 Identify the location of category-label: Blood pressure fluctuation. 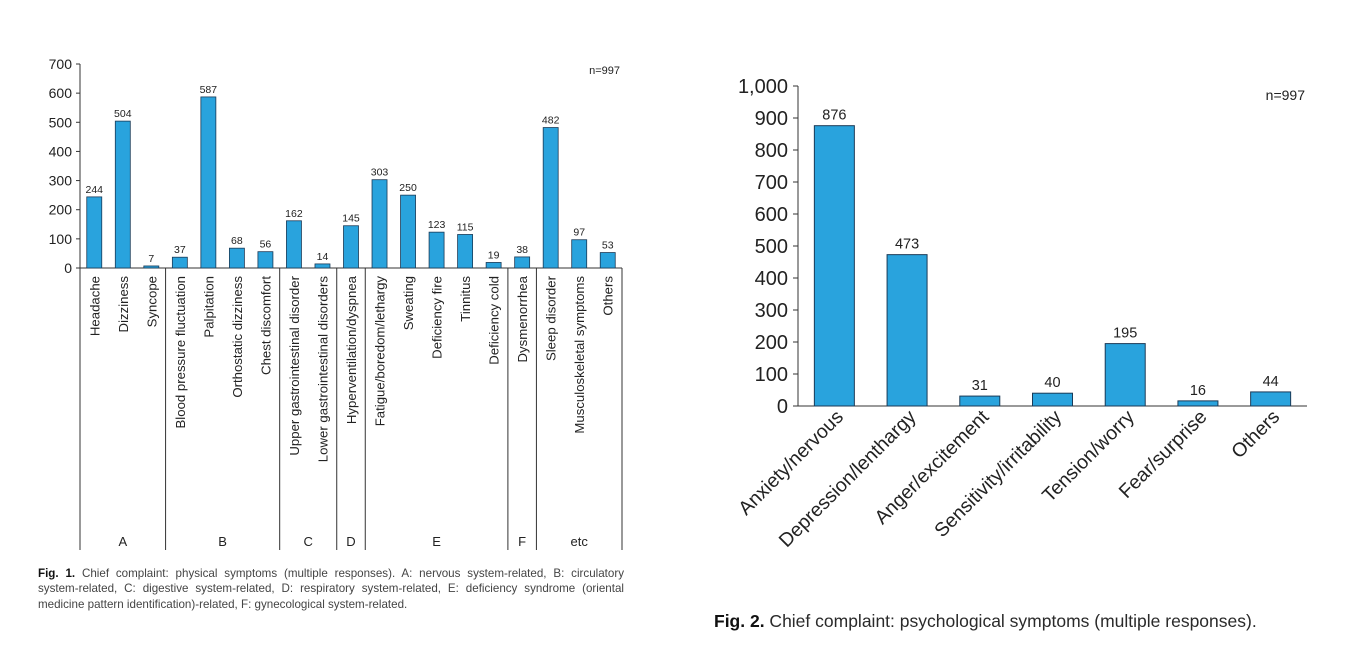
(180, 352).